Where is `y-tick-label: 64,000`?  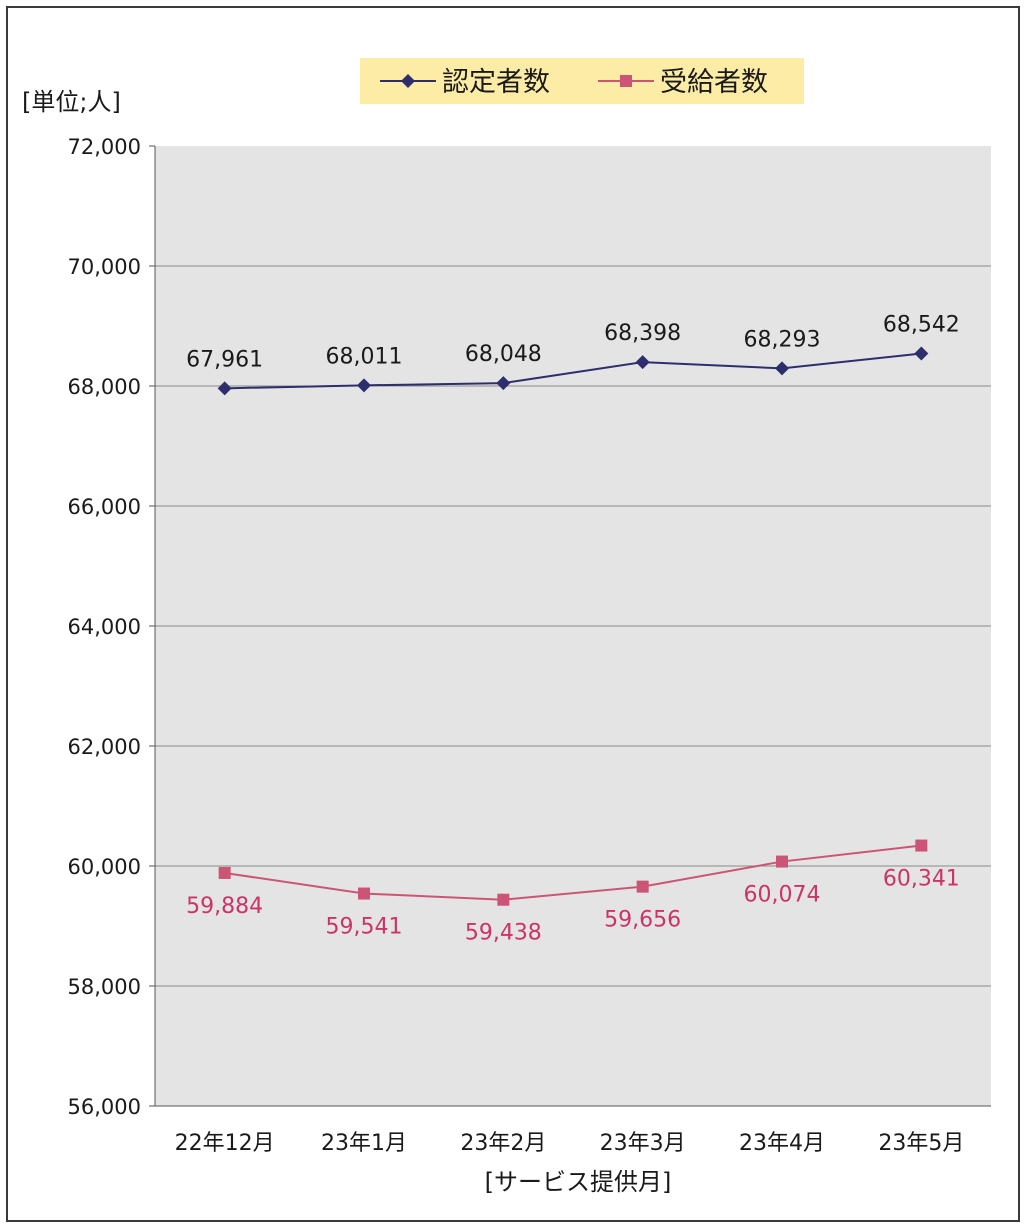
y-tick-label: 64,000 is located at coordinates (104, 627).